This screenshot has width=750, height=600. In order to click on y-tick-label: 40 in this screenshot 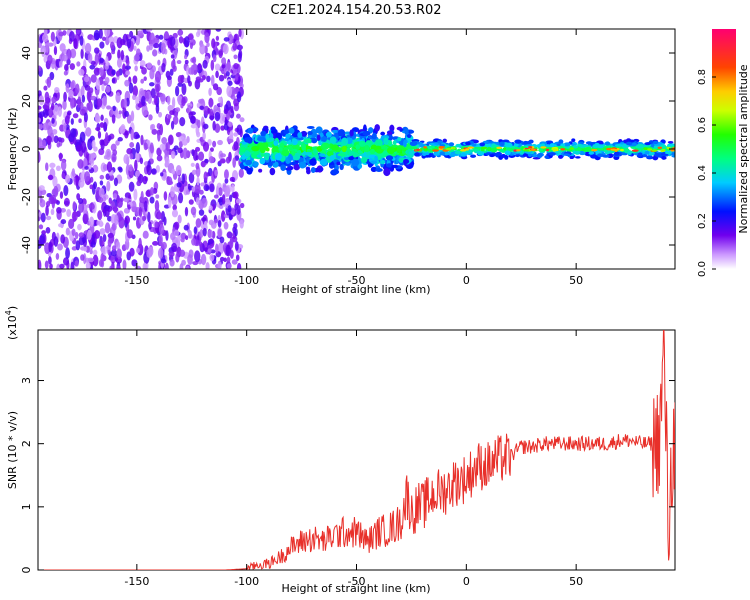, I will do `click(26, 53)`.